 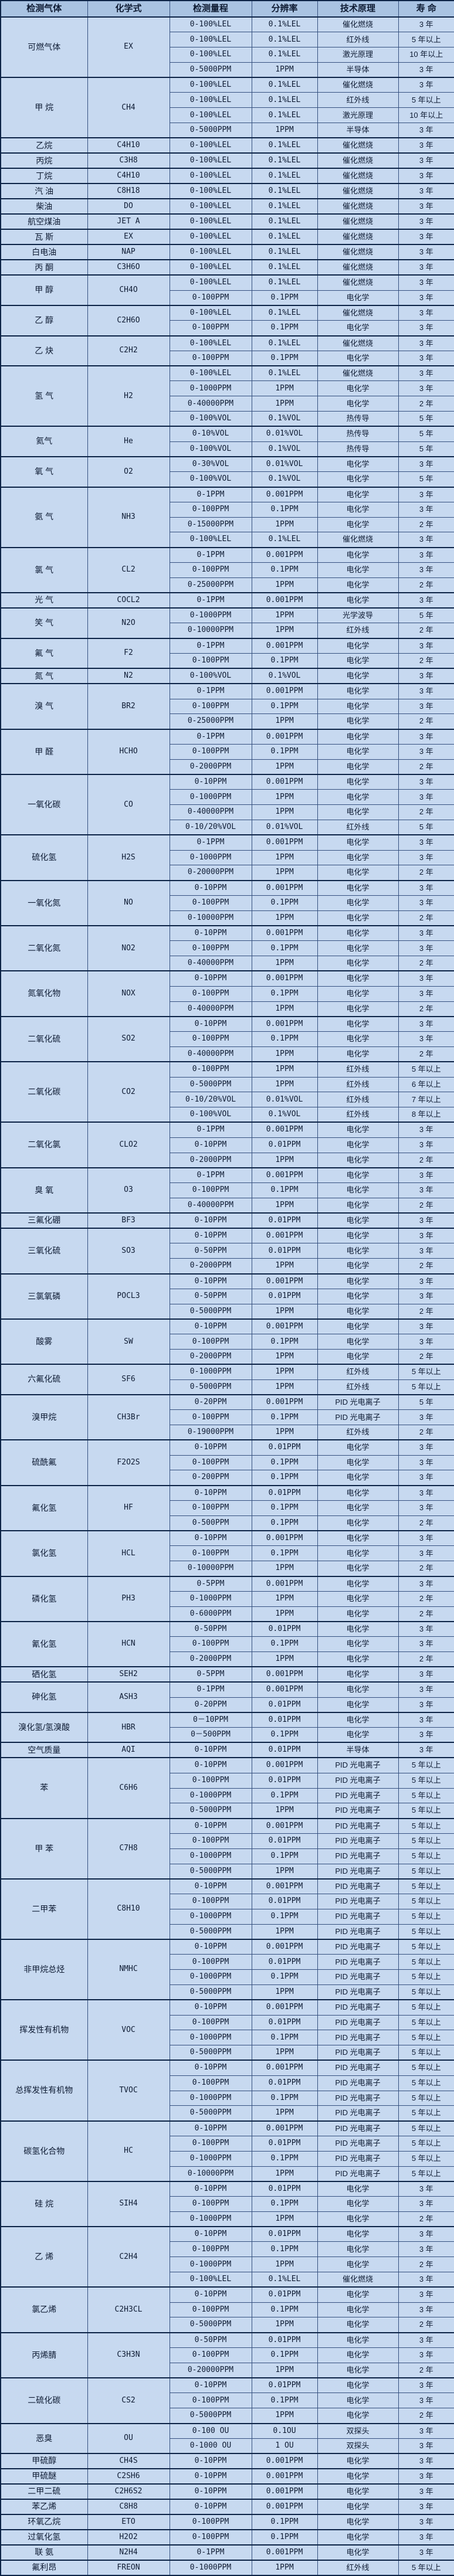 I want to click on gas-name-cell: 甲硫醇, so click(x=44, y=2461).